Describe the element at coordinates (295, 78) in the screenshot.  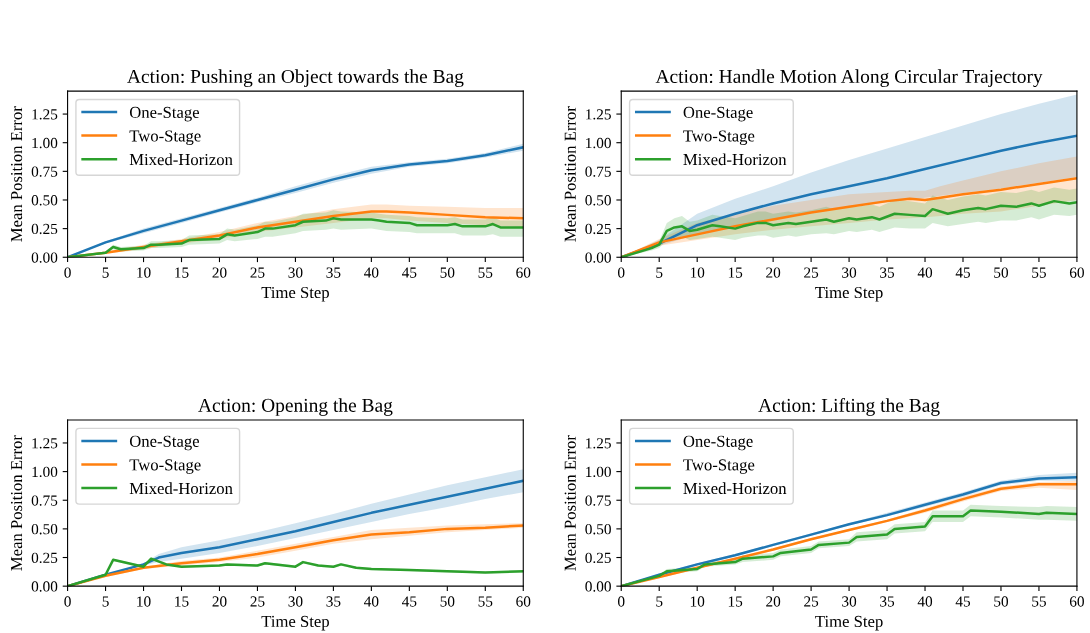
I see `chart-title: Action: Pushing an Object towards the Bag` at that location.